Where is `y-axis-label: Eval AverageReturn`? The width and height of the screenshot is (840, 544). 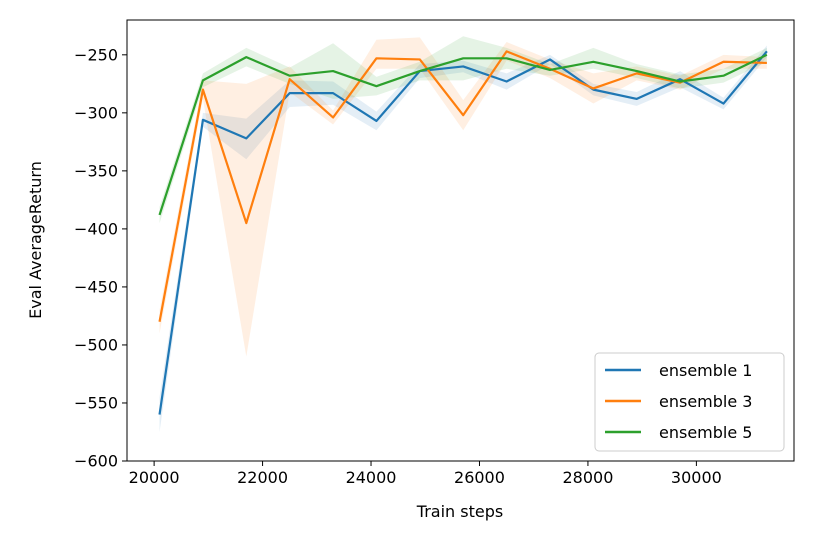
y-axis-label: Eval AverageReturn is located at coordinates (35, 240).